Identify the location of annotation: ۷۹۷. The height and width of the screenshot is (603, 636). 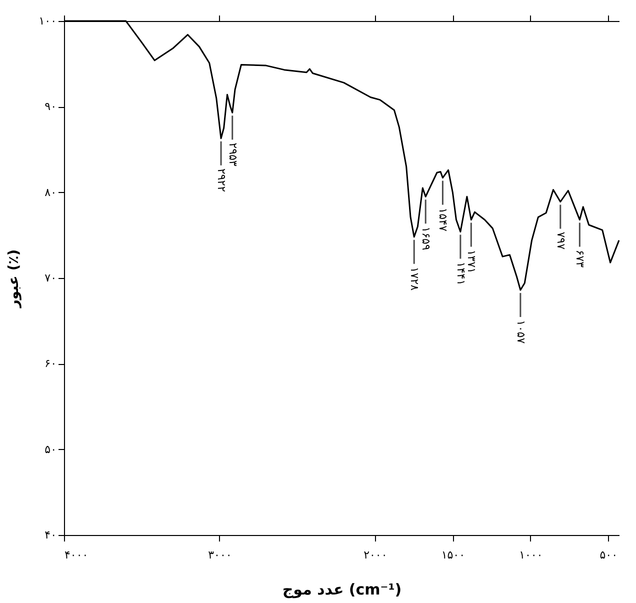
(561, 241).